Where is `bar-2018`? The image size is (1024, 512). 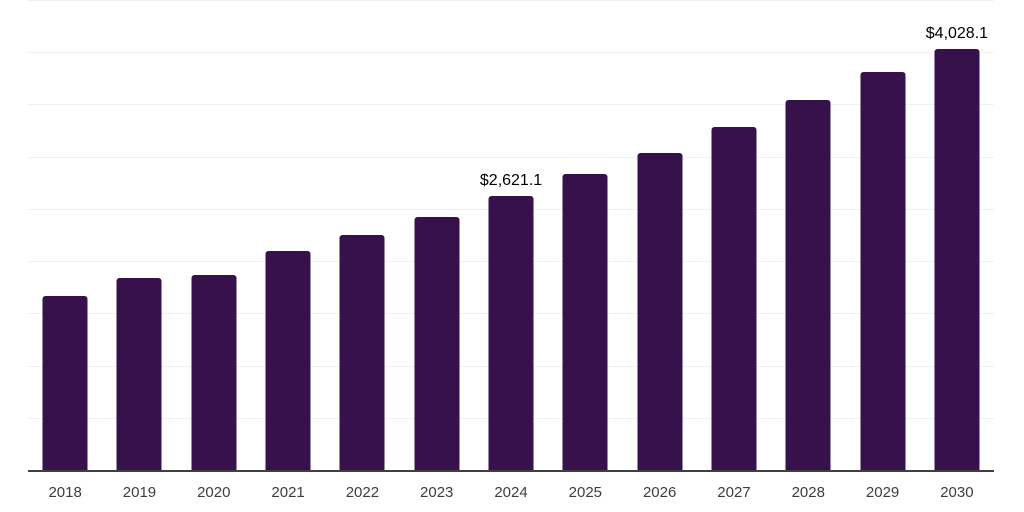 bar-2018 is located at coordinates (65, 382).